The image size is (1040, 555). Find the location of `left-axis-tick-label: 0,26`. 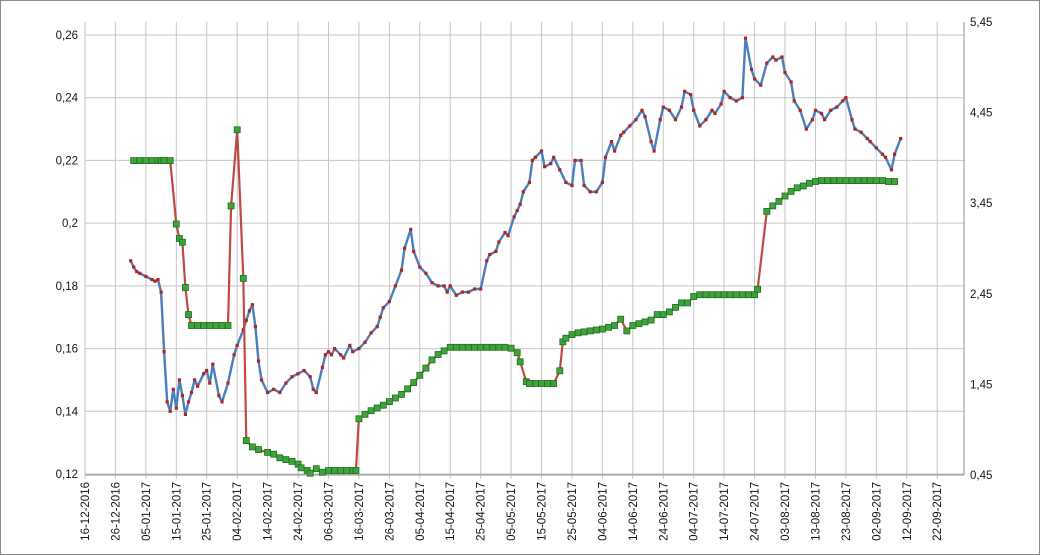

left-axis-tick-label: 0,26 is located at coordinates (67, 36).